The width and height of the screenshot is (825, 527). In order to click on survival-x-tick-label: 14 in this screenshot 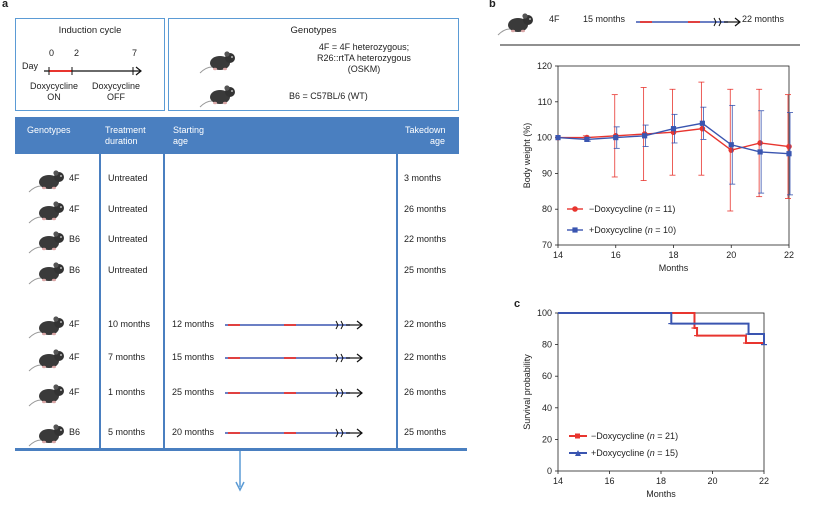, I will do `click(558, 481)`.